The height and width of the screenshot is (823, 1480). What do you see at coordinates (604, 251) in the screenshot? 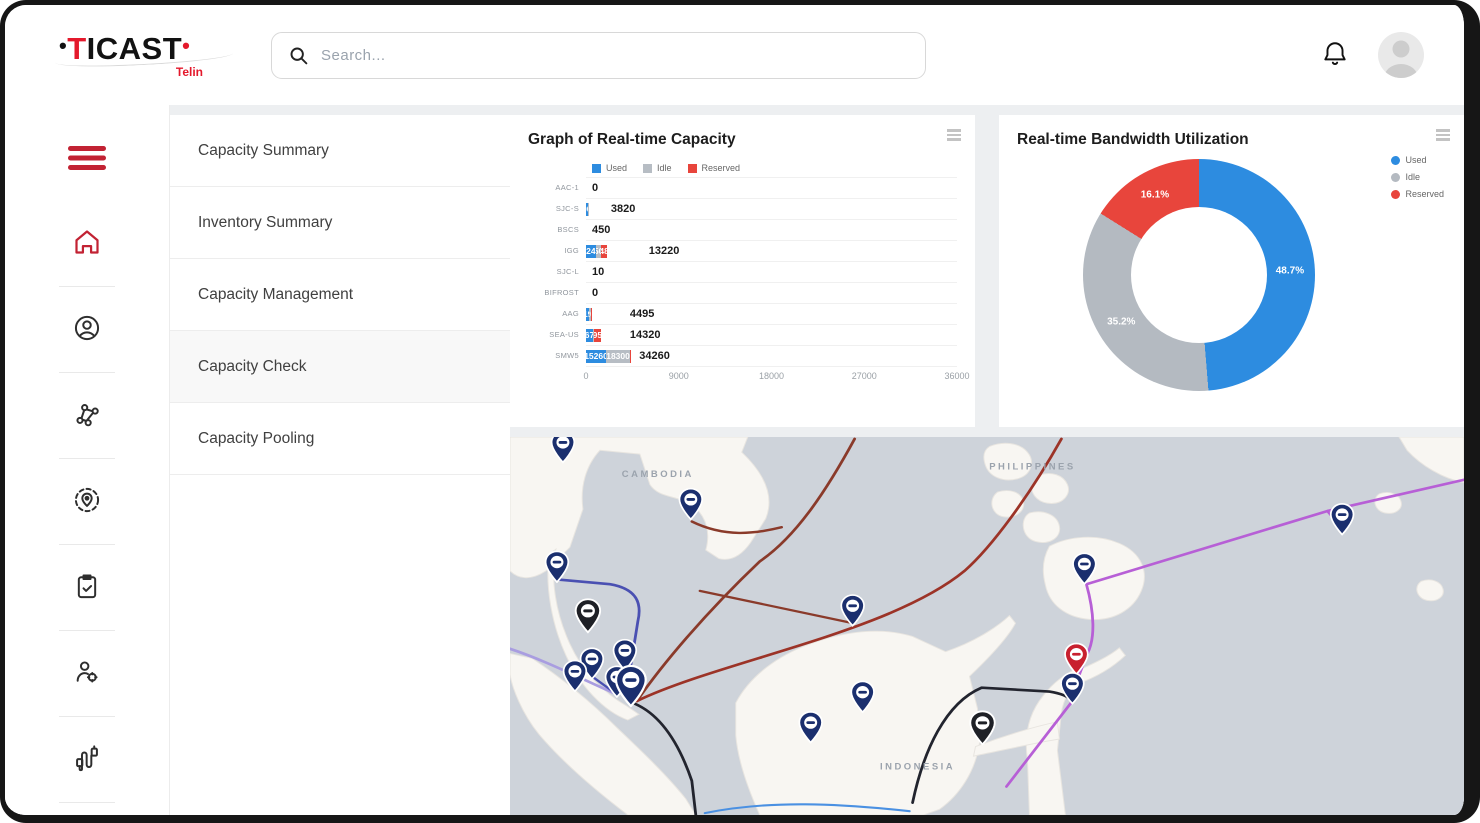
I see `bar-segment-reserved: 3480` at bounding box center [604, 251].